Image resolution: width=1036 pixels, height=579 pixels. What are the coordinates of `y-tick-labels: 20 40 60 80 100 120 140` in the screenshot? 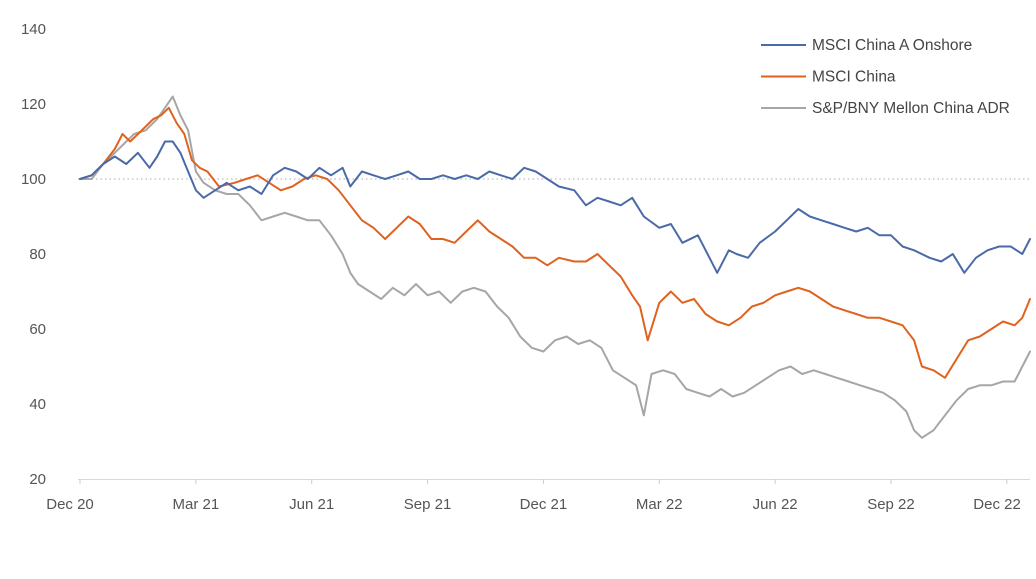 It's located at (33, 254).